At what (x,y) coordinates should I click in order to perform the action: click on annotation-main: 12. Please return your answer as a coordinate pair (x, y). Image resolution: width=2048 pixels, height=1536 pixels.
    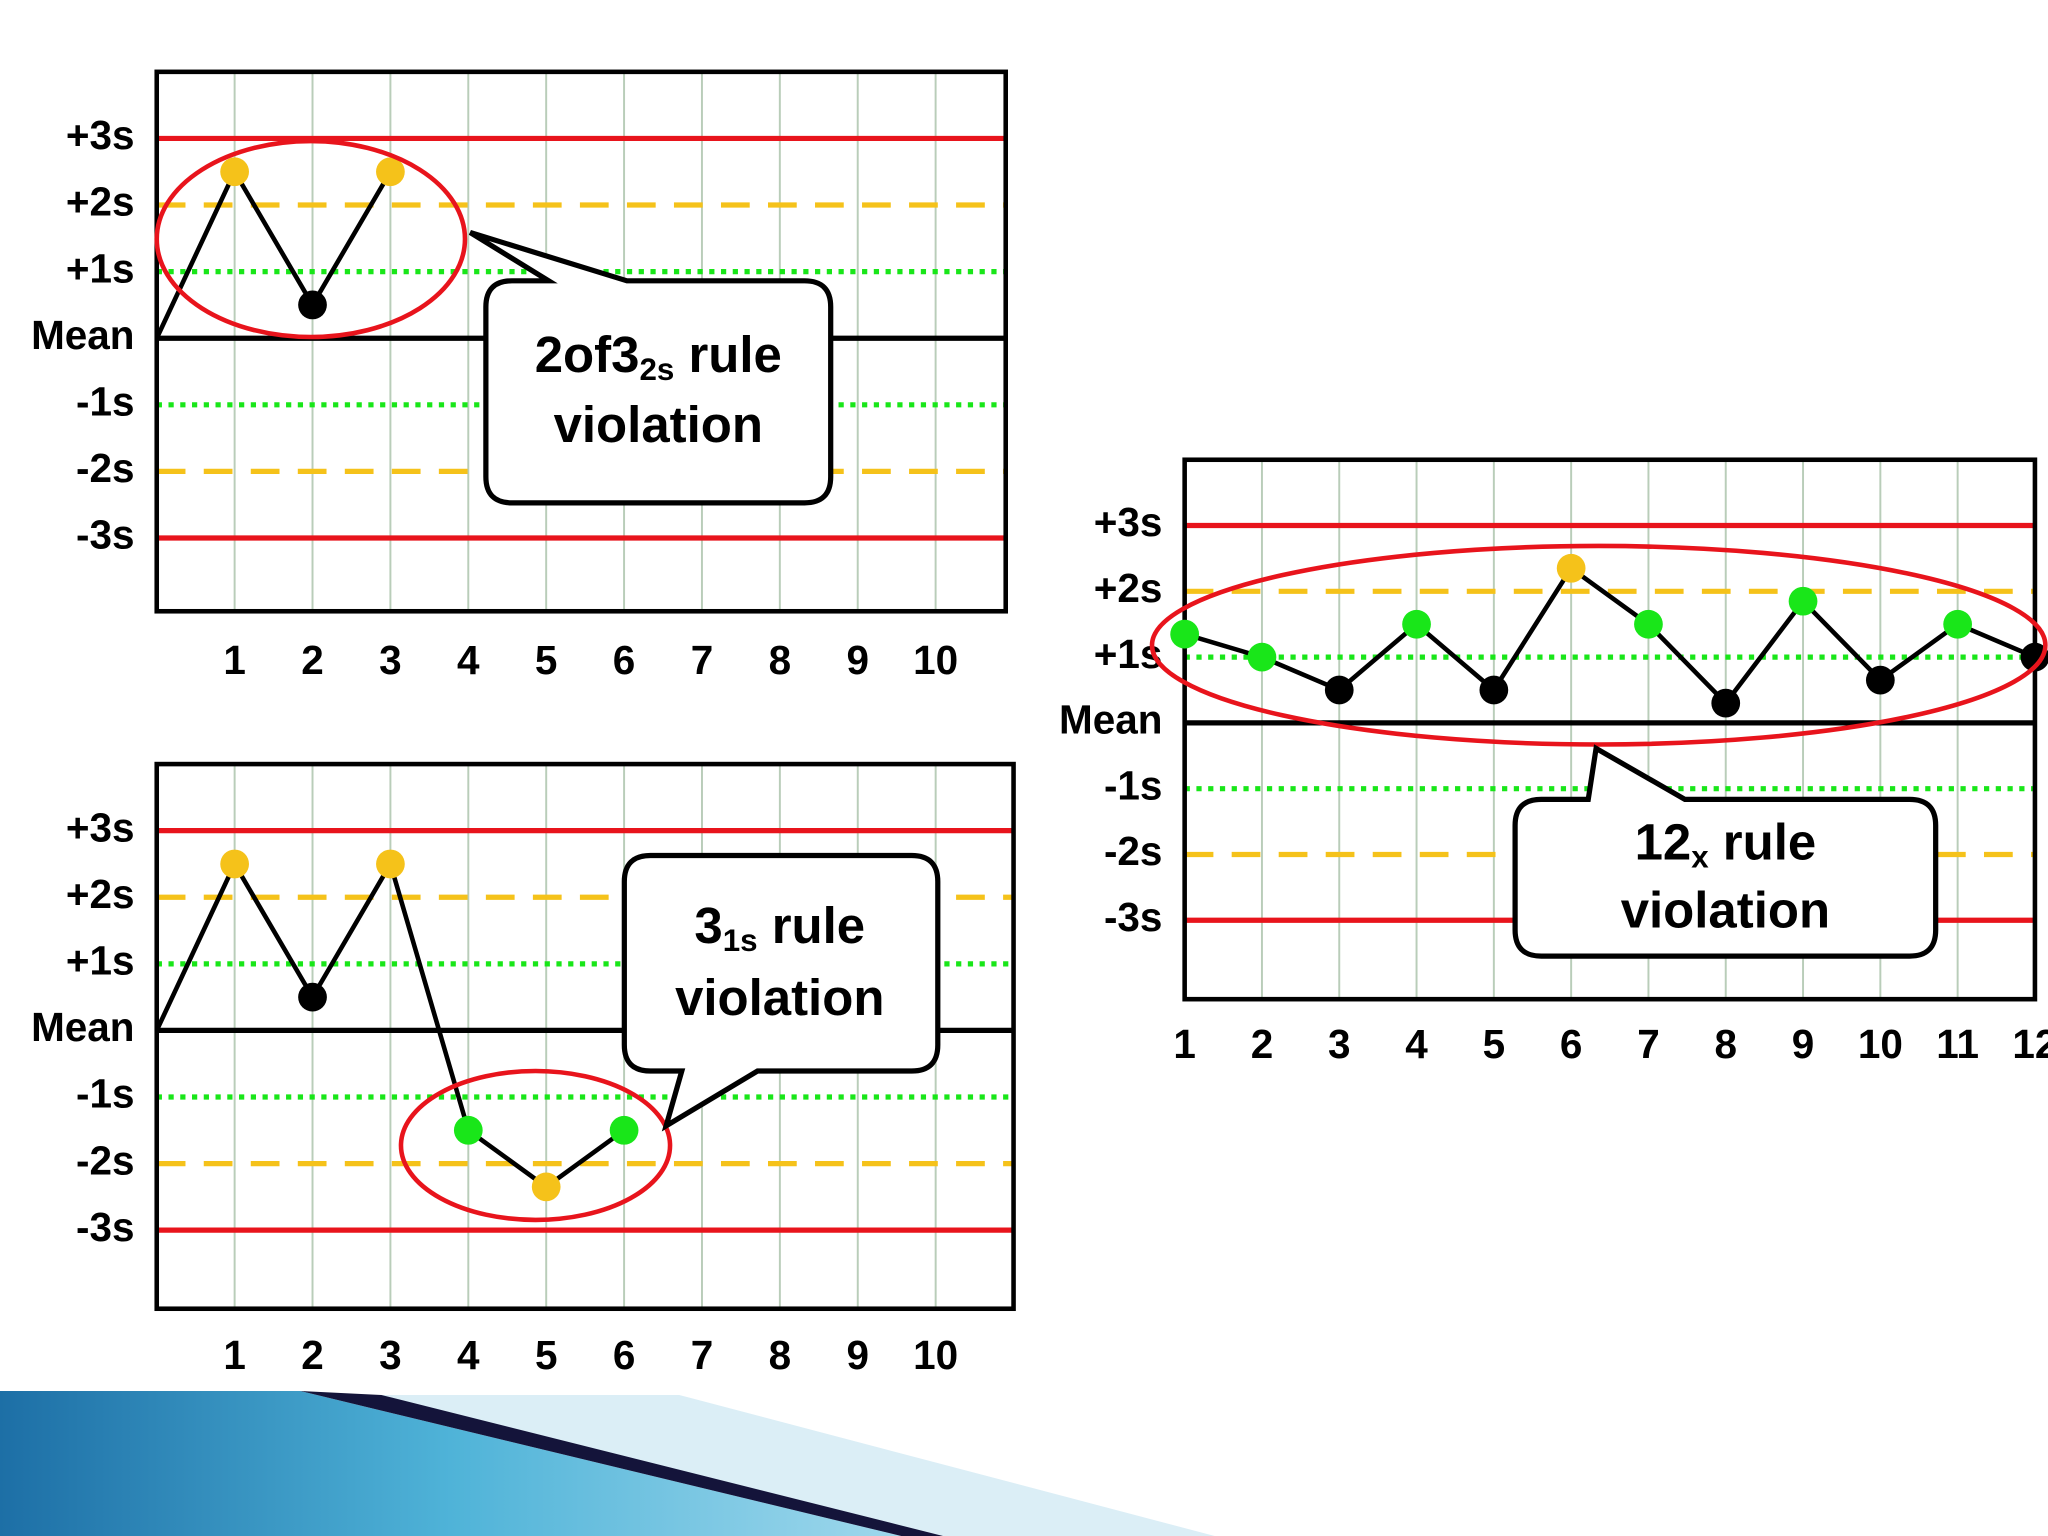
    Looking at the image, I should click on (1663, 842).